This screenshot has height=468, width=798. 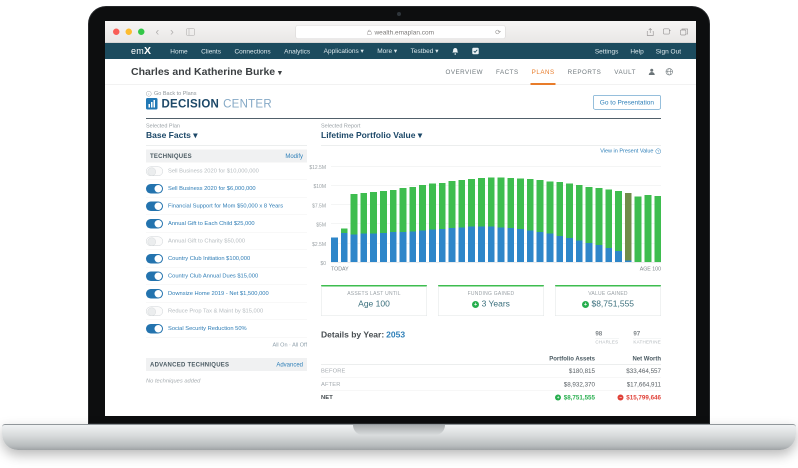 I want to click on zoom-window-icon, so click(x=141, y=31).